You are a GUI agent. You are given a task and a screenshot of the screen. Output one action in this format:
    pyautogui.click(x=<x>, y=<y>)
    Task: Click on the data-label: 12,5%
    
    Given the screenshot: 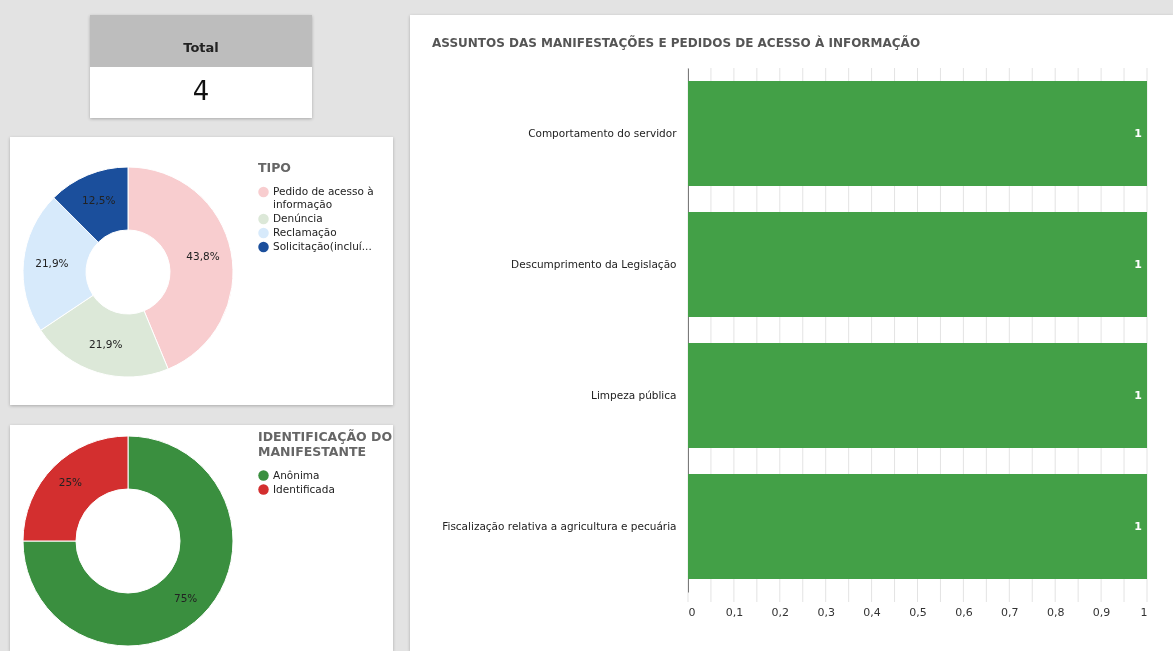 What is the action you would take?
    pyautogui.click(x=99, y=200)
    